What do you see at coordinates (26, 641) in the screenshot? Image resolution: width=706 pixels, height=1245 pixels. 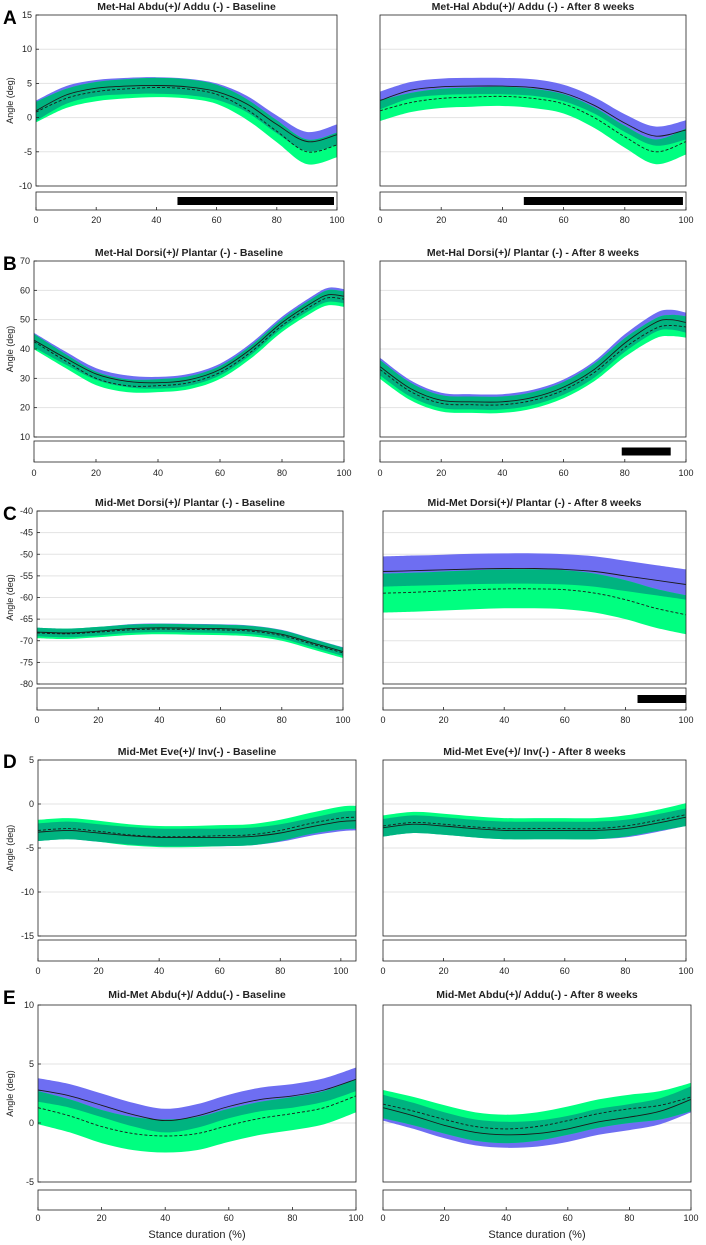 I see `y-tick-label: -70` at bounding box center [26, 641].